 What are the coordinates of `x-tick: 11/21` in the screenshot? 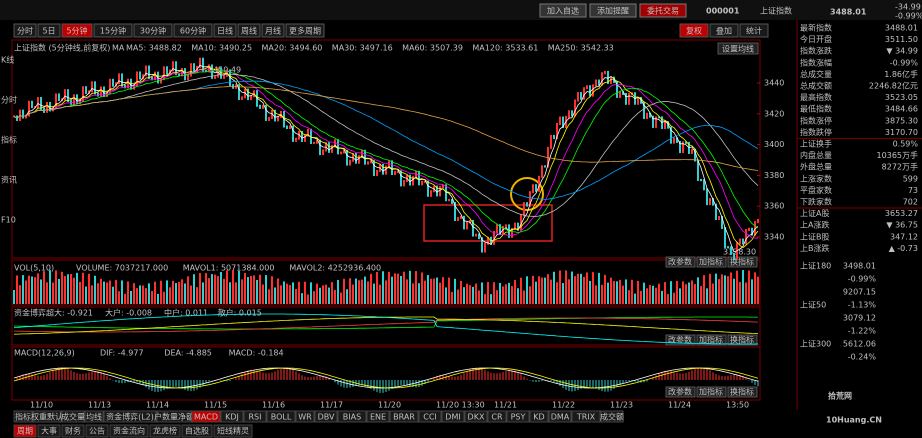 It's located at (505, 405).